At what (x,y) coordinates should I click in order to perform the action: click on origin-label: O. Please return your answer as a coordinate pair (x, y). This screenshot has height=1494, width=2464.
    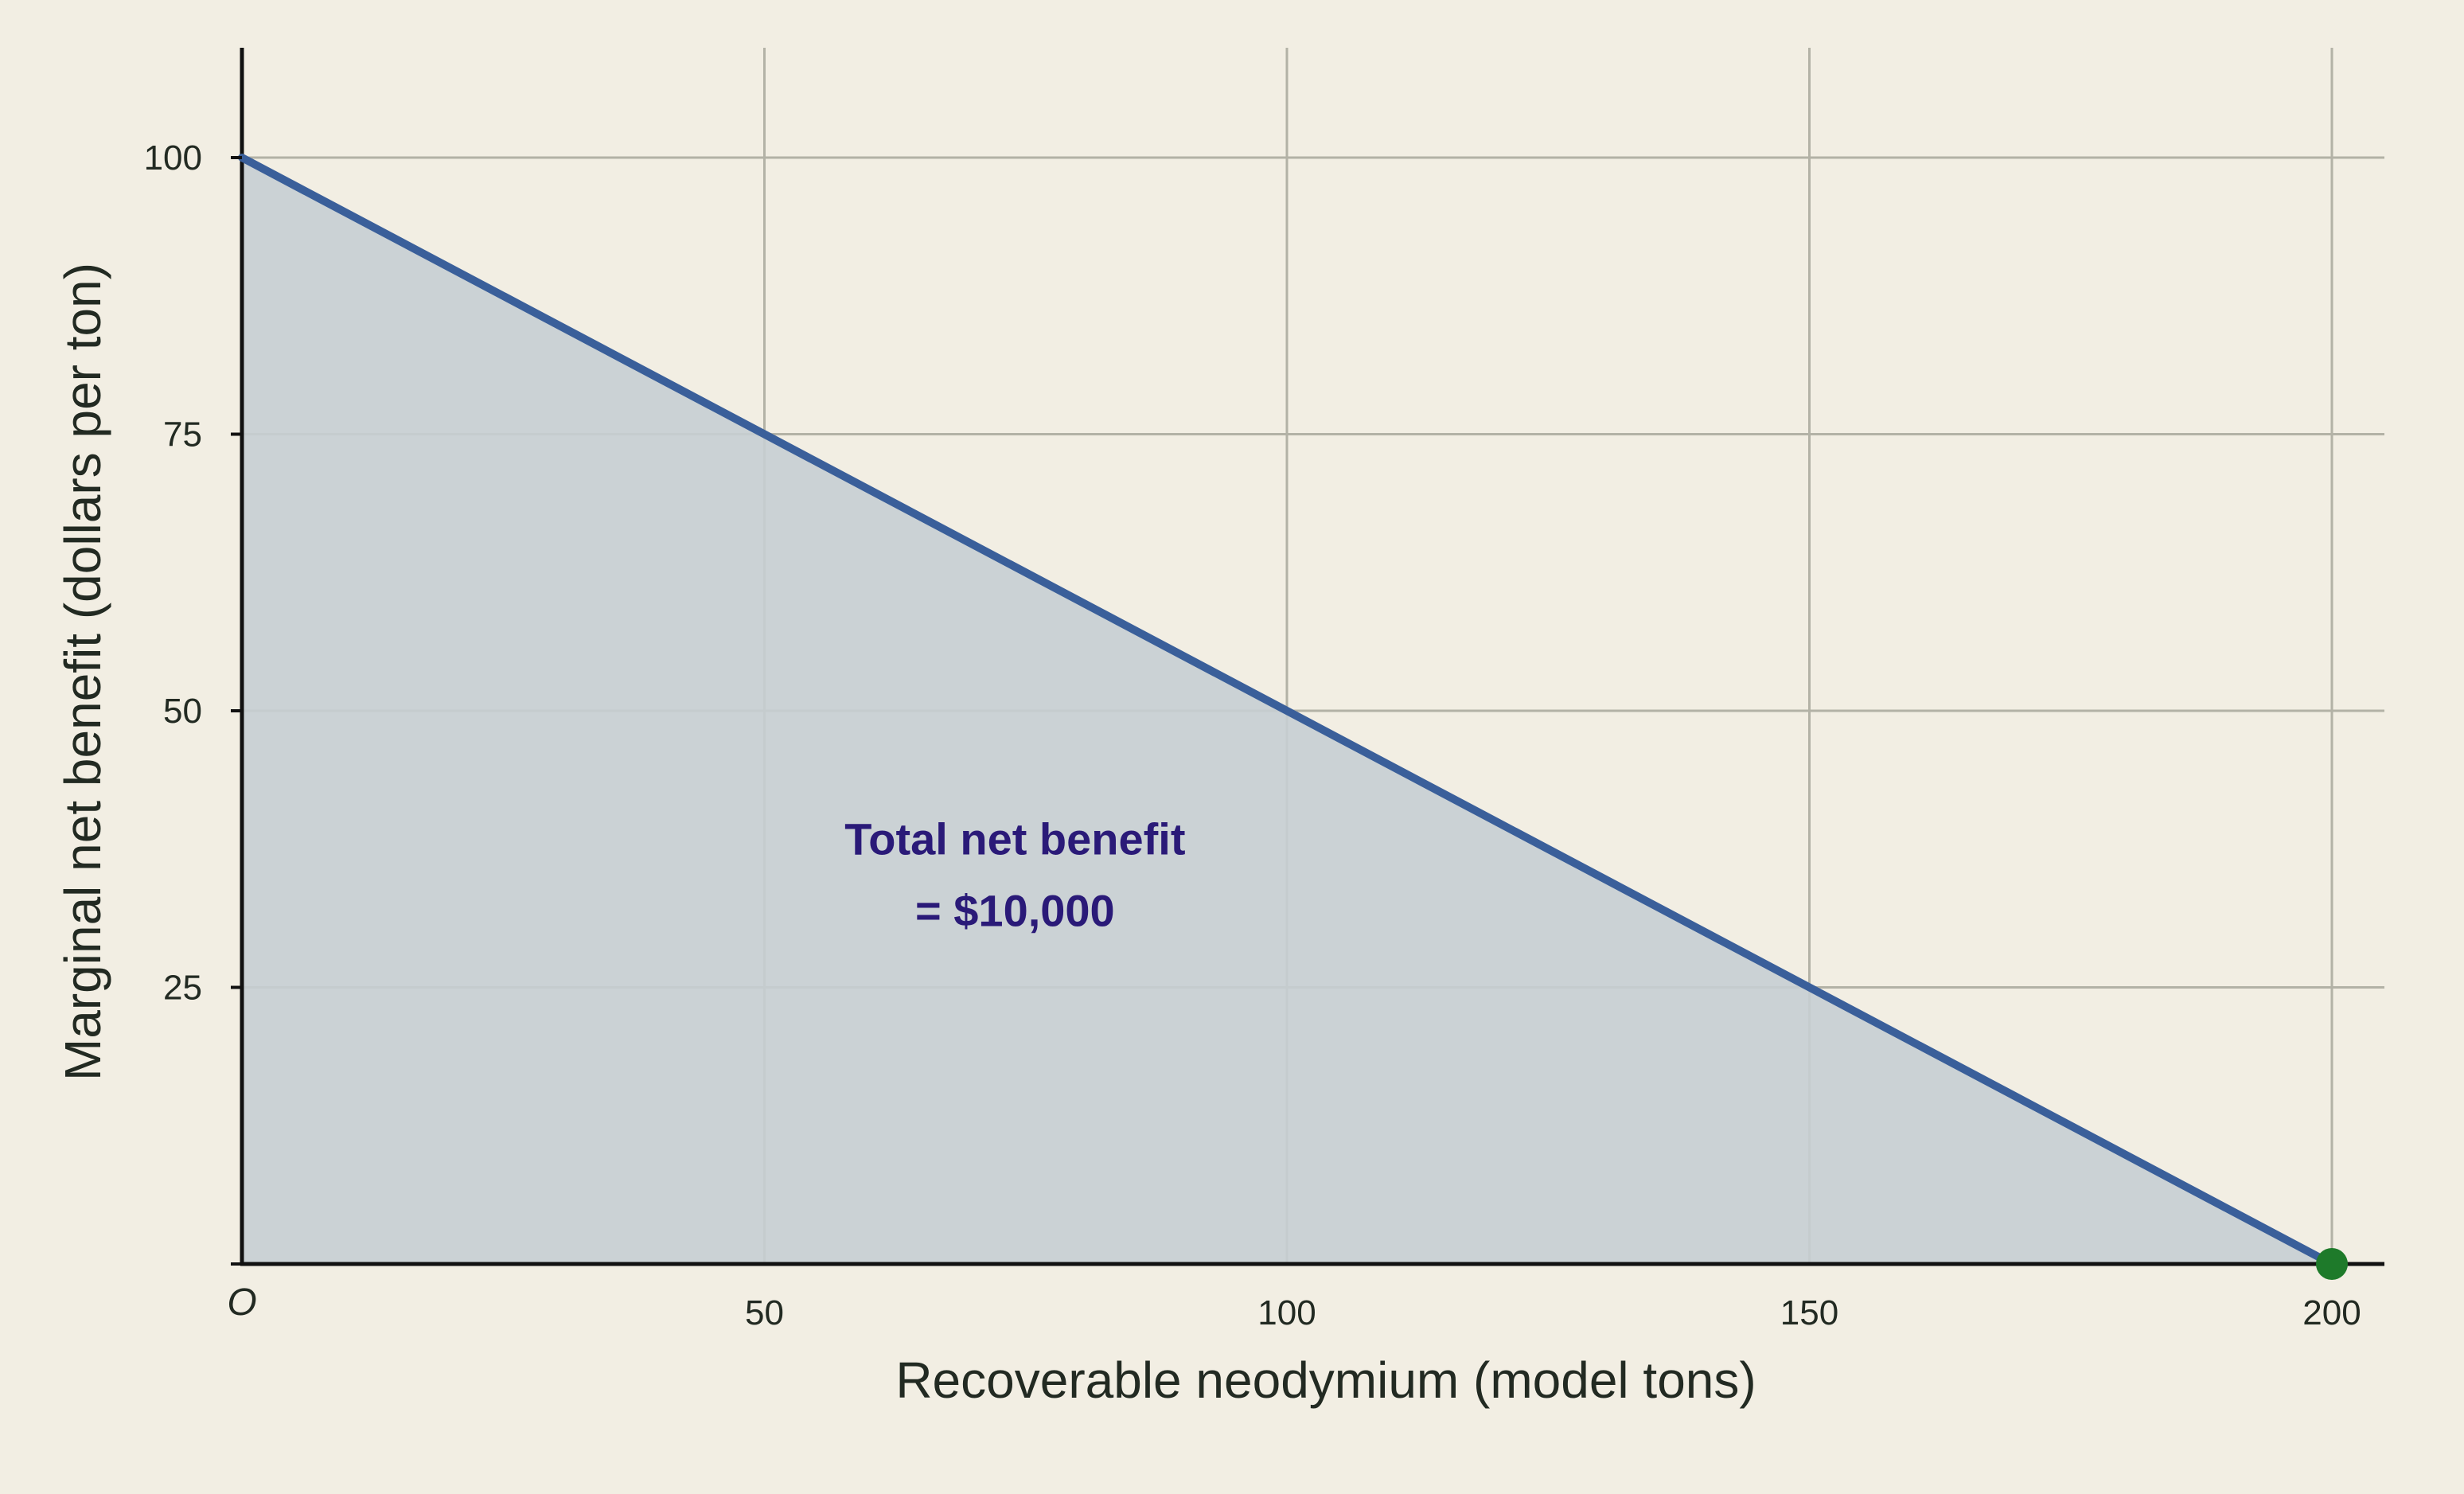
    Looking at the image, I should click on (241, 1302).